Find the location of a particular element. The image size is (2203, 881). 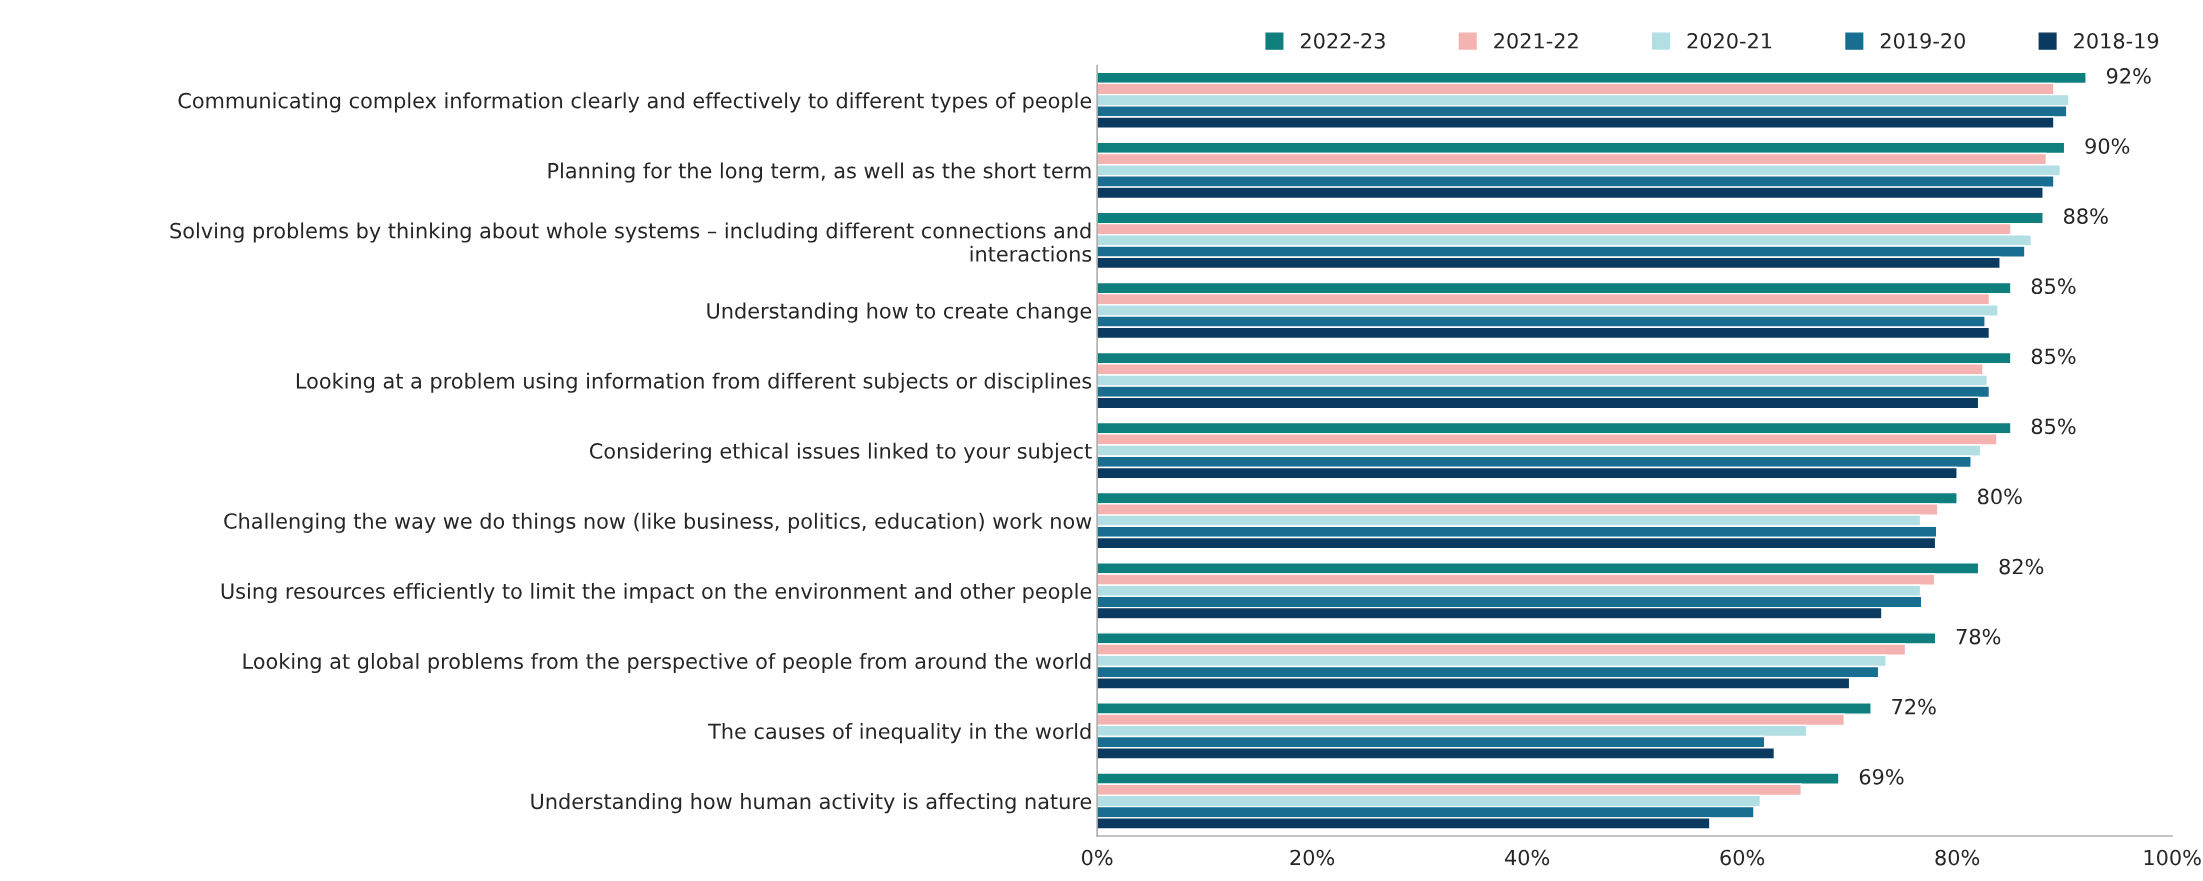

x-tick-label: 60% is located at coordinates (1742, 857).